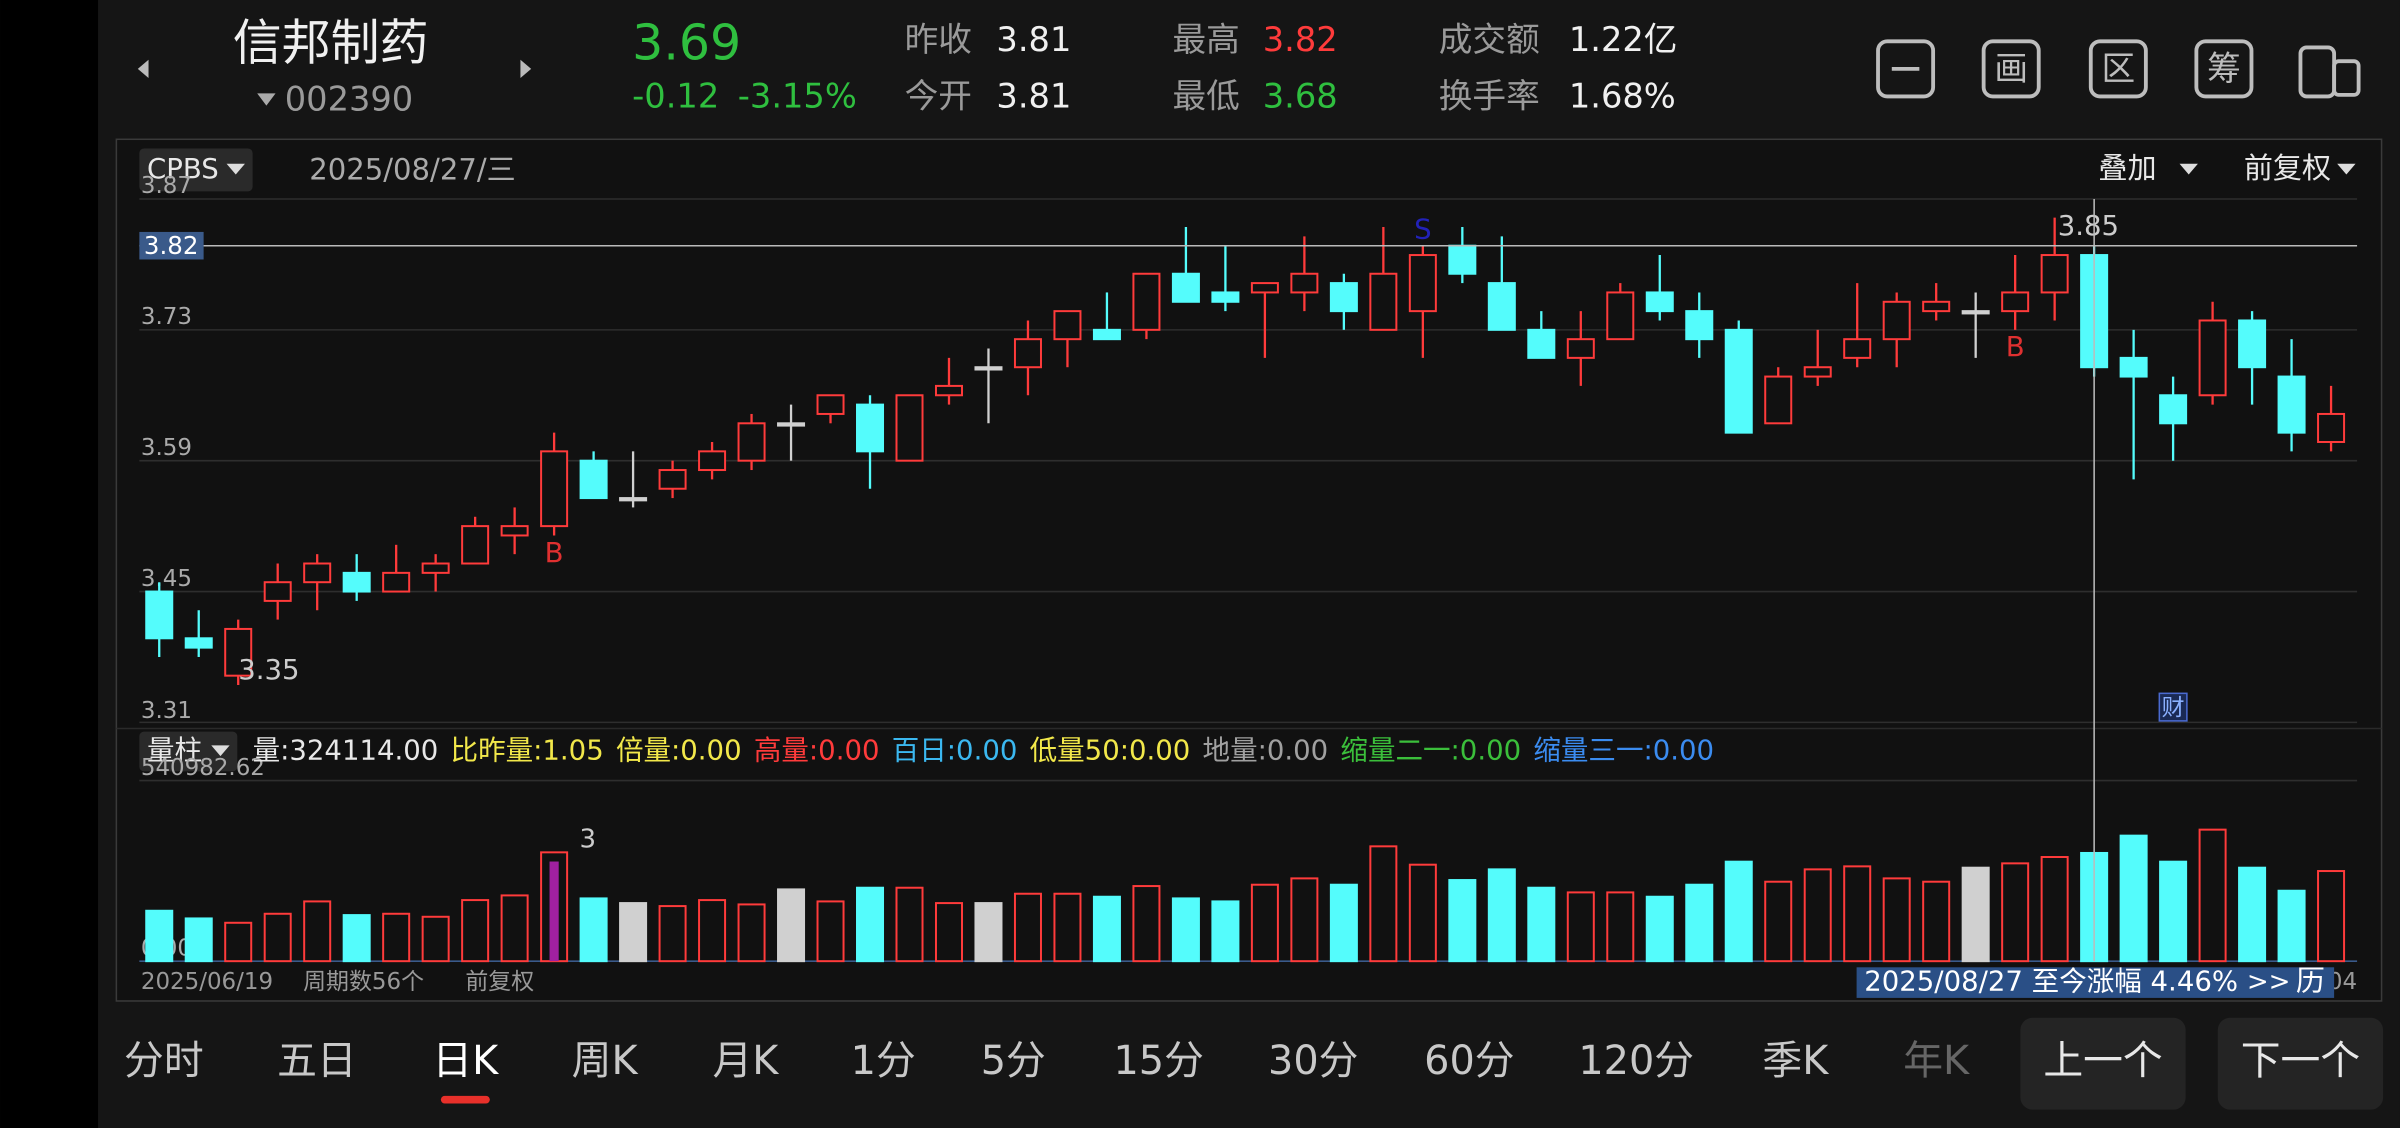 The image size is (2400, 1128). What do you see at coordinates (196, 170) in the screenshot?
I see `indicator-button` at bounding box center [196, 170].